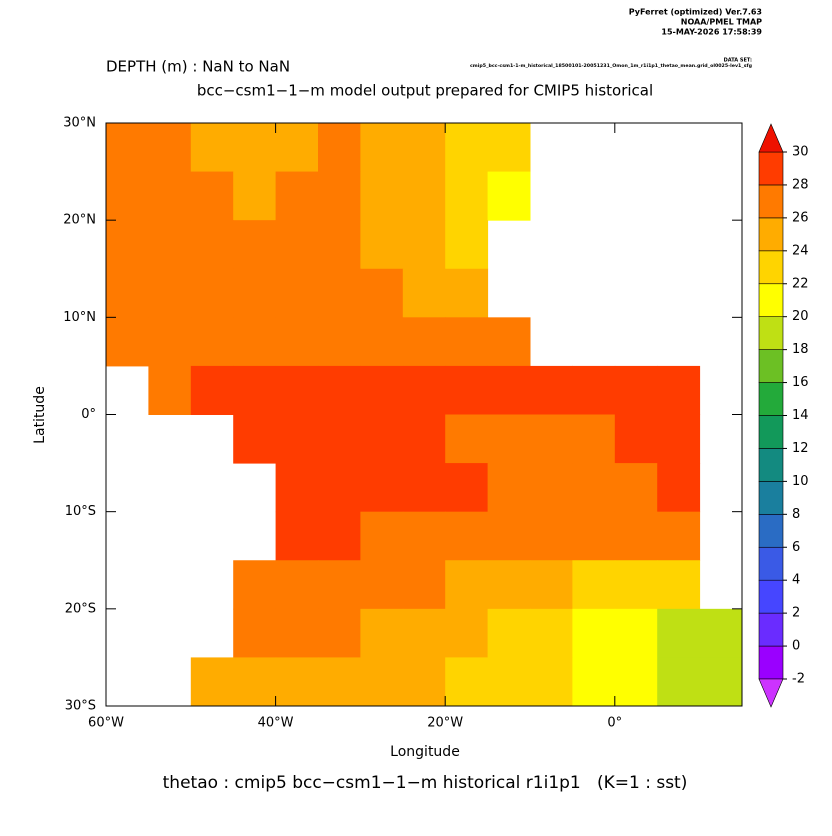  What do you see at coordinates (800, 250) in the screenshot?
I see `colorbar-label: 24` at bounding box center [800, 250].